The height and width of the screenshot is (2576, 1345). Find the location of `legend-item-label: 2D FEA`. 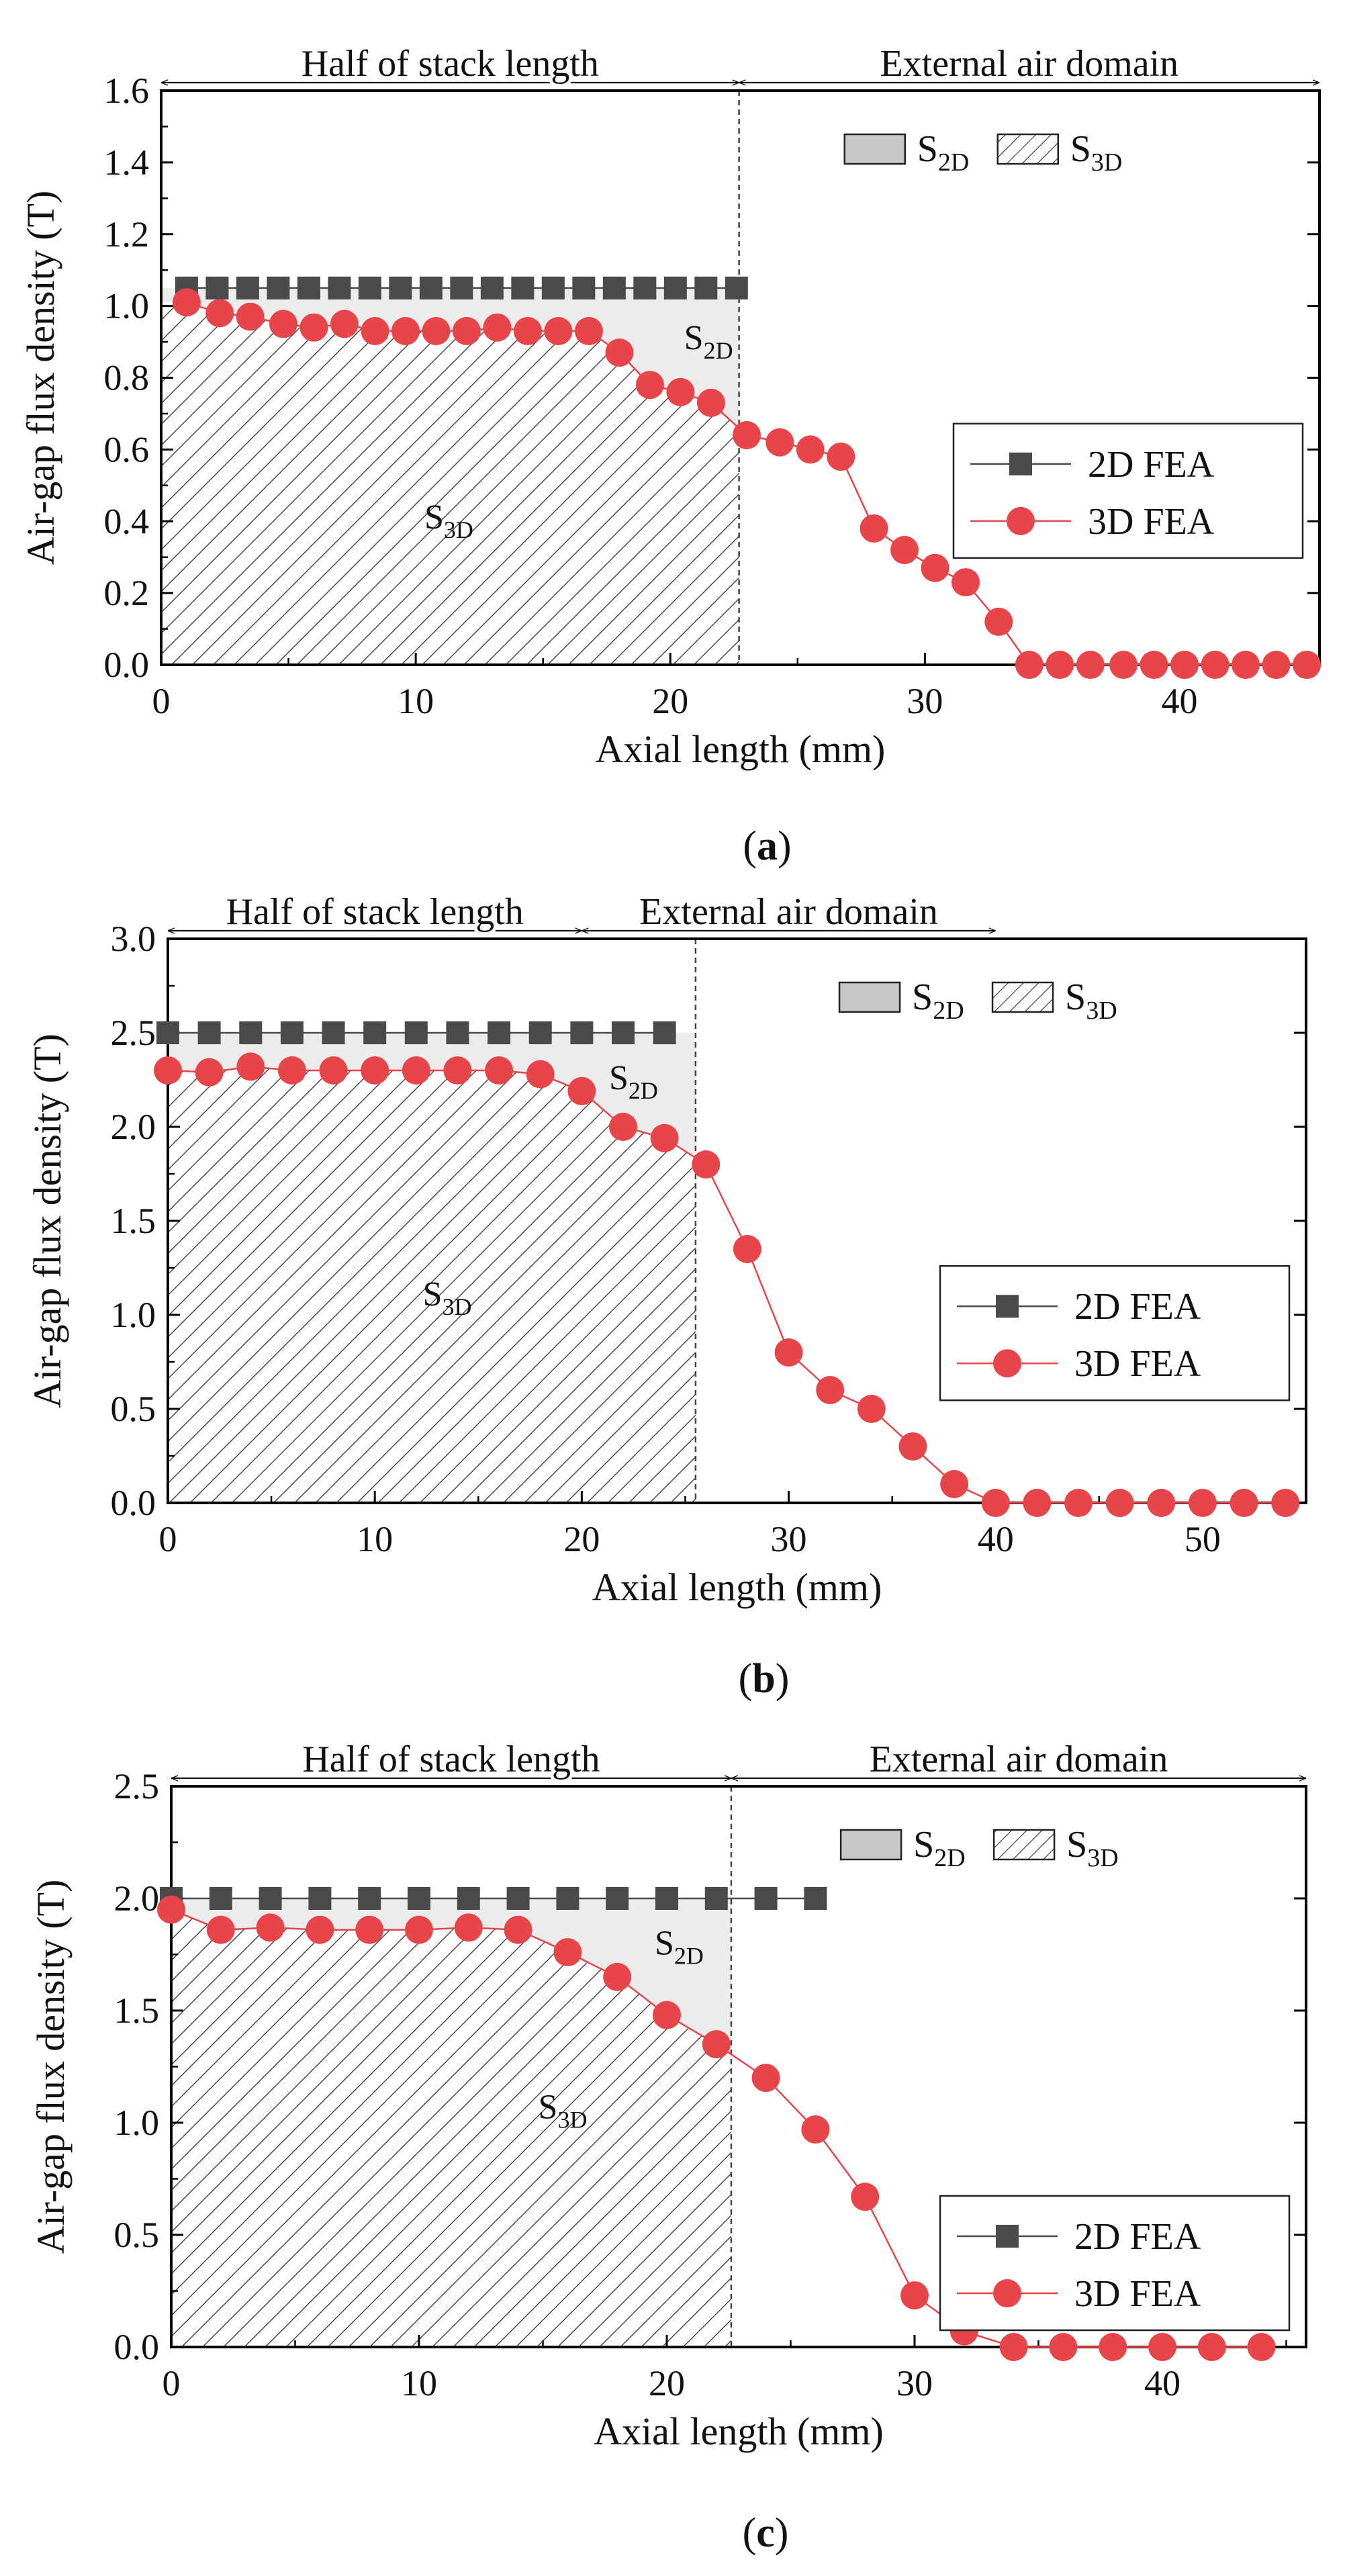

legend-item-label: 2D FEA is located at coordinates (1137, 1307).